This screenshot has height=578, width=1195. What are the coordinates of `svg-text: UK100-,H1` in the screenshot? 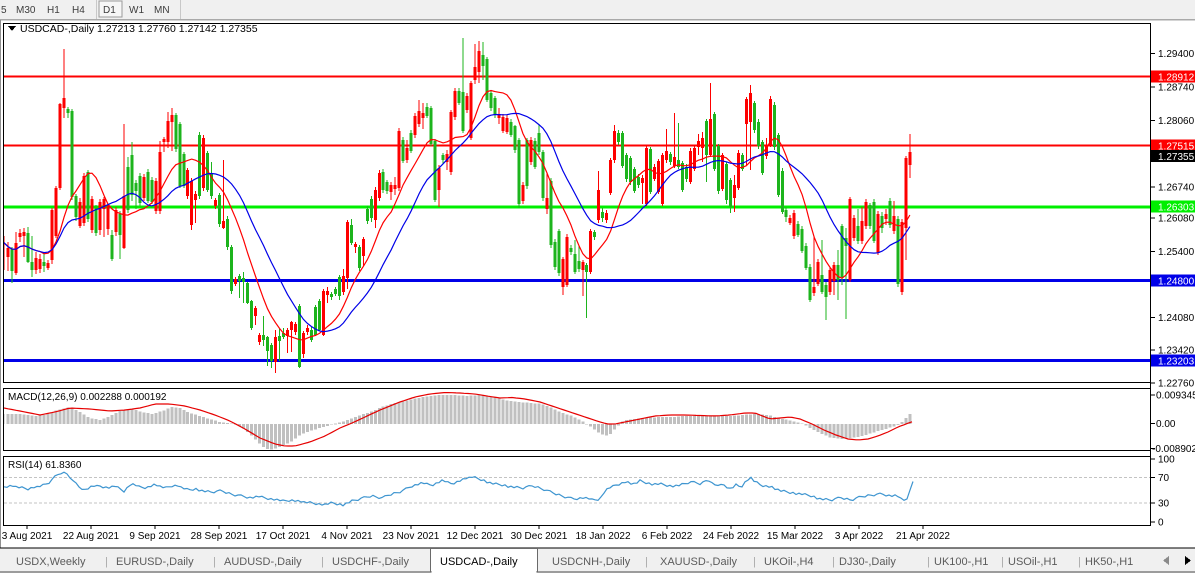 It's located at (961, 562).